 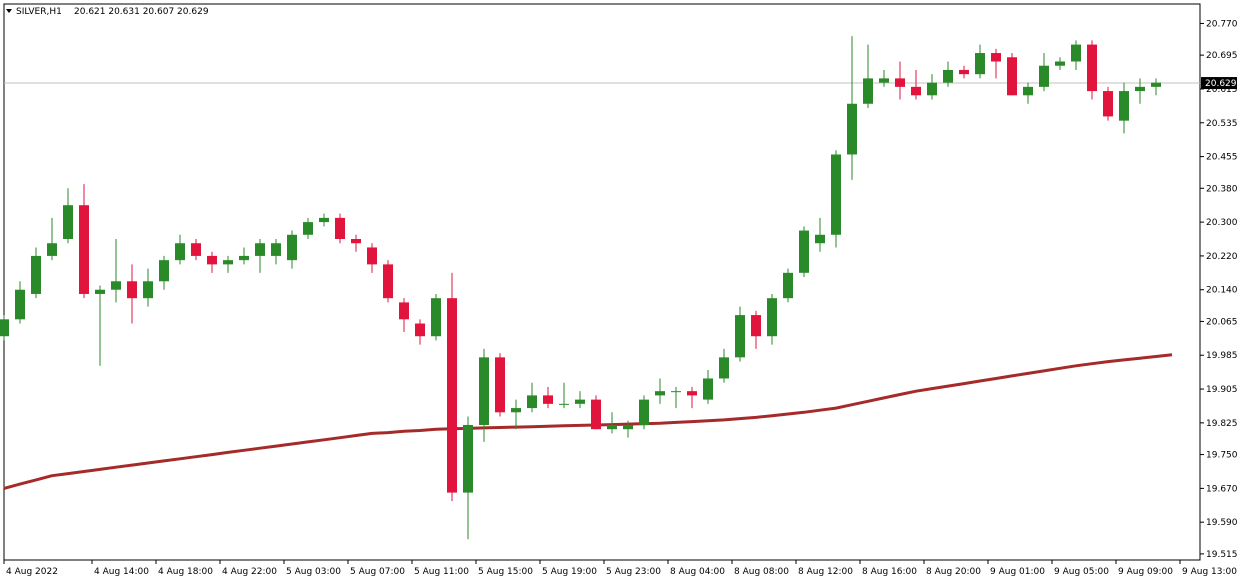 I want to click on time-tick-label: 8 Aug 16:00, so click(x=889, y=572).